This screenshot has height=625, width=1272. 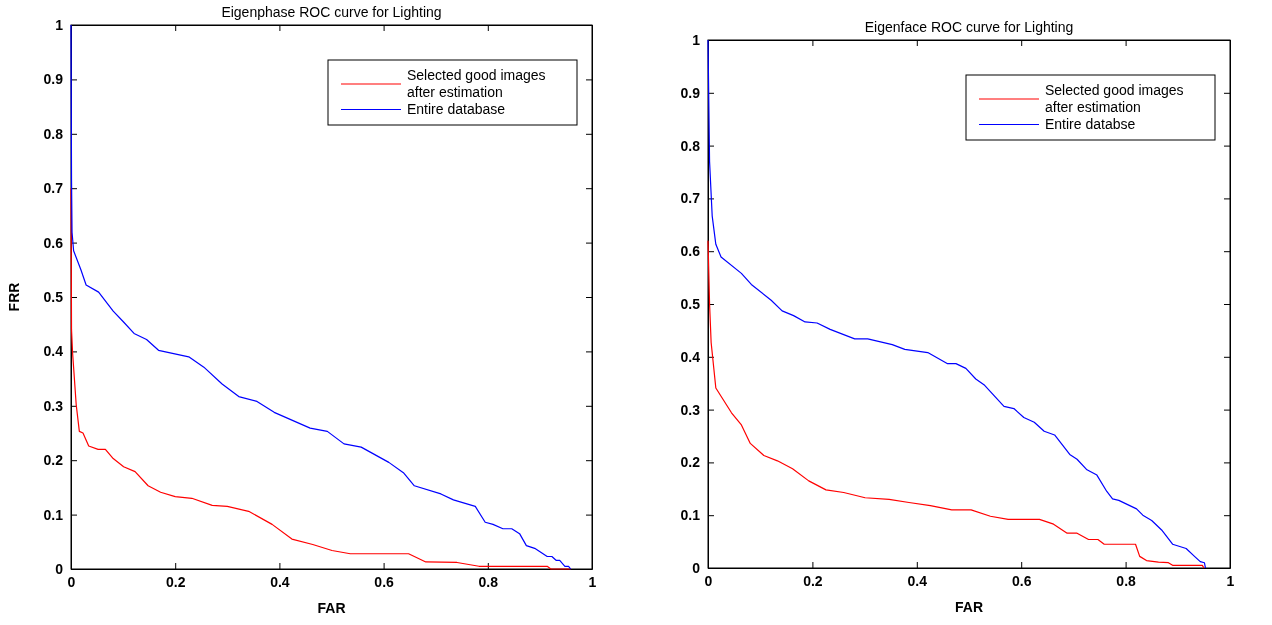 What do you see at coordinates (331, 12) in the screenshot?
I see `chart-title: Eigenphase ROC curve for Lighting` at bounding box center [331, 12].